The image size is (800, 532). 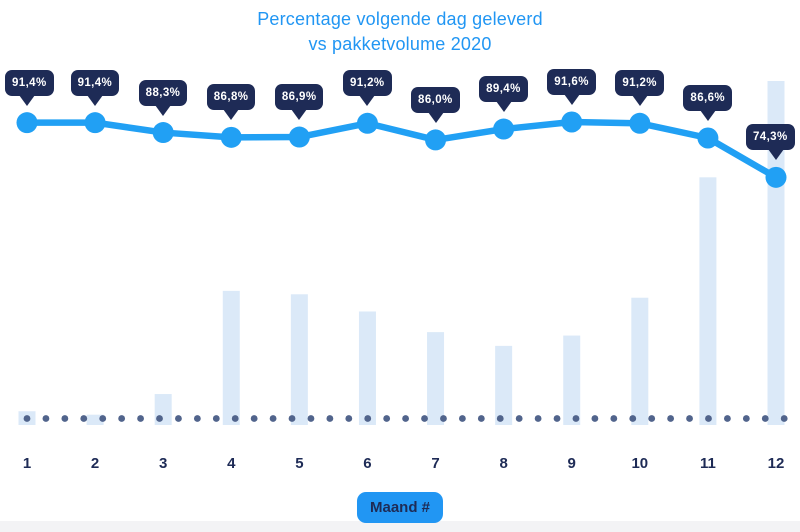 What do you see at coordinates (707, 463) in the screenshot?
I see `x-tick-label: 11` at bounding box center [707, 463].